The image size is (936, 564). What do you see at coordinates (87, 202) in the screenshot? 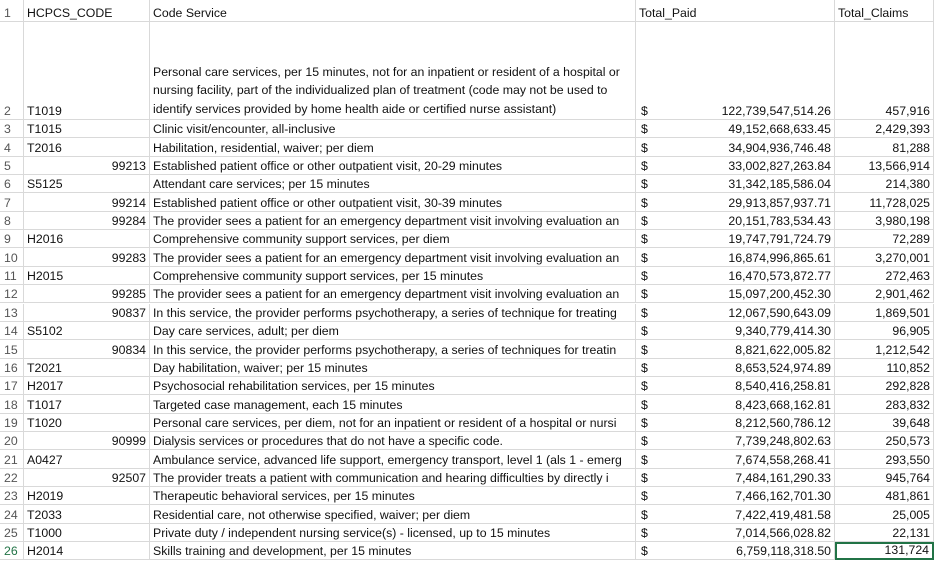
I see `code-cell: 99214` at bounding box center [87, 202].